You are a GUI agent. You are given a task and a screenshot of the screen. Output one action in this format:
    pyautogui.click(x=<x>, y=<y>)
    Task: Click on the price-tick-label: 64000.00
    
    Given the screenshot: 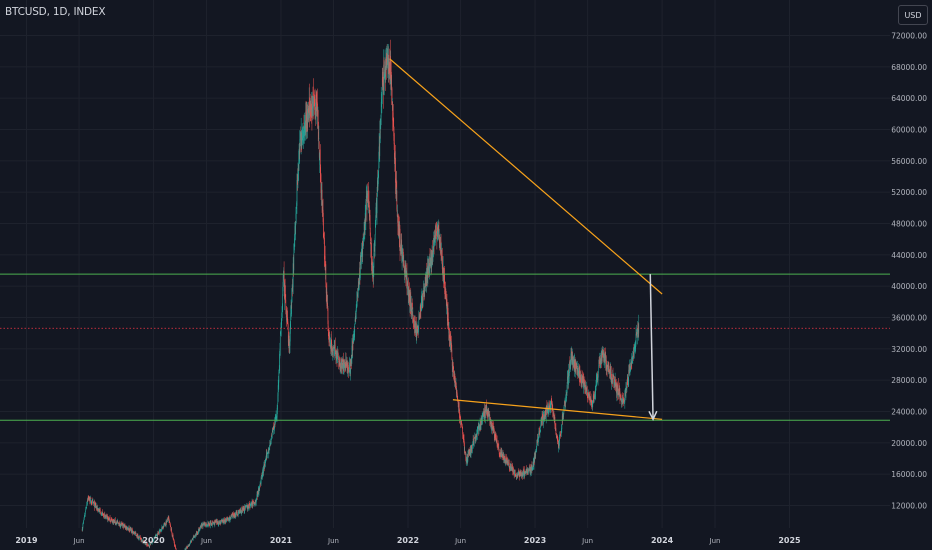 What is the action you would take?
    pyautogui.click(x=909, y=98)
    